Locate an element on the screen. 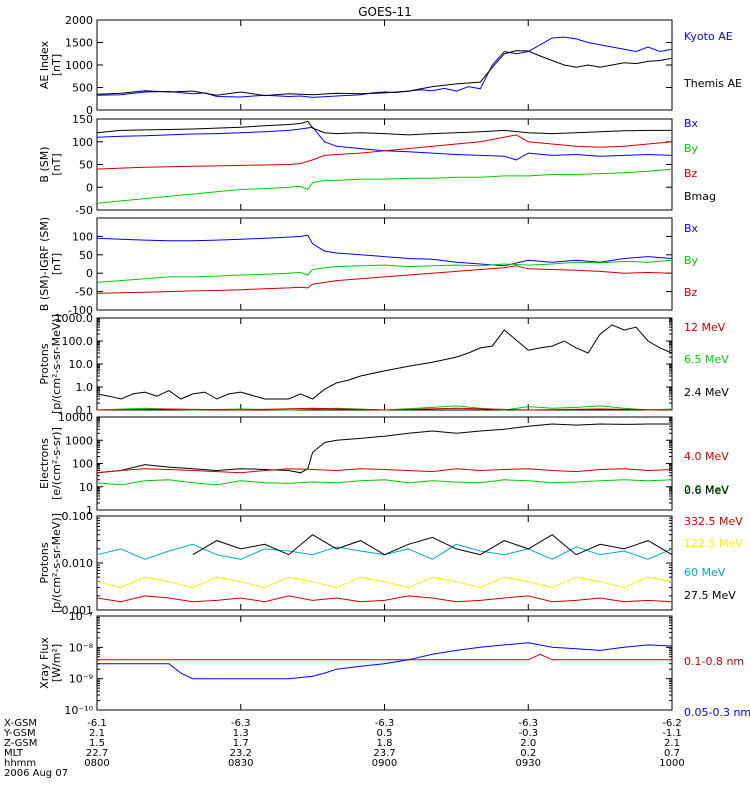 This screenshot has width=750, height=800. series-line-0-05-0-3-nm is located at coordinates (385, 661).